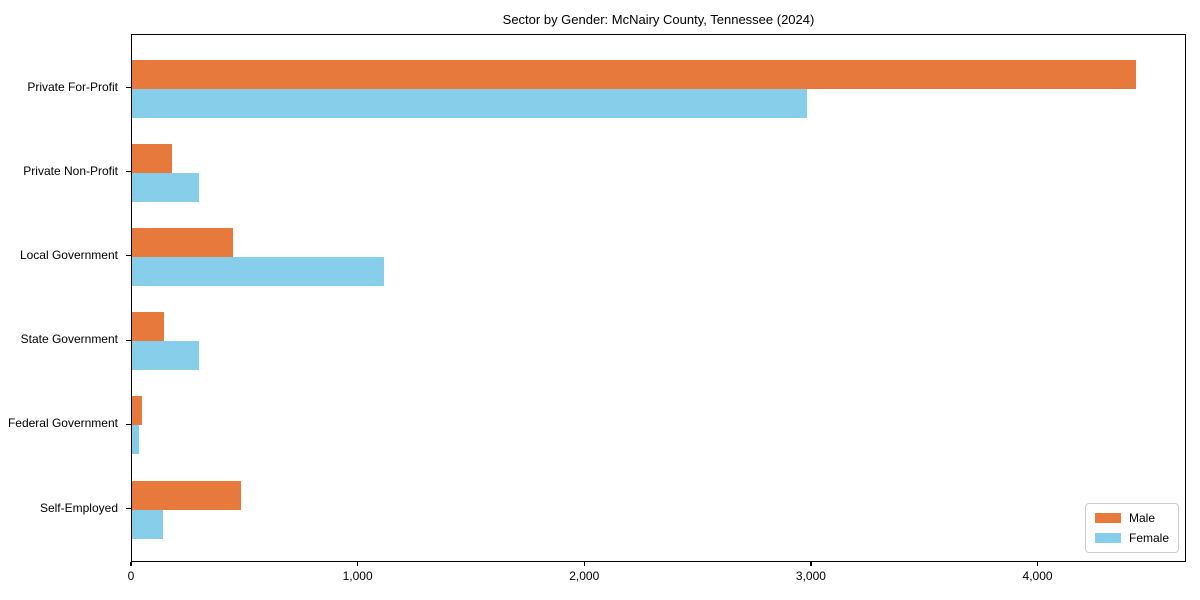  What do you see at coordinates (810, 576) in the screenshot?
I see `x-axis-tick-label: 3,000` at bounding box center [810, 576].